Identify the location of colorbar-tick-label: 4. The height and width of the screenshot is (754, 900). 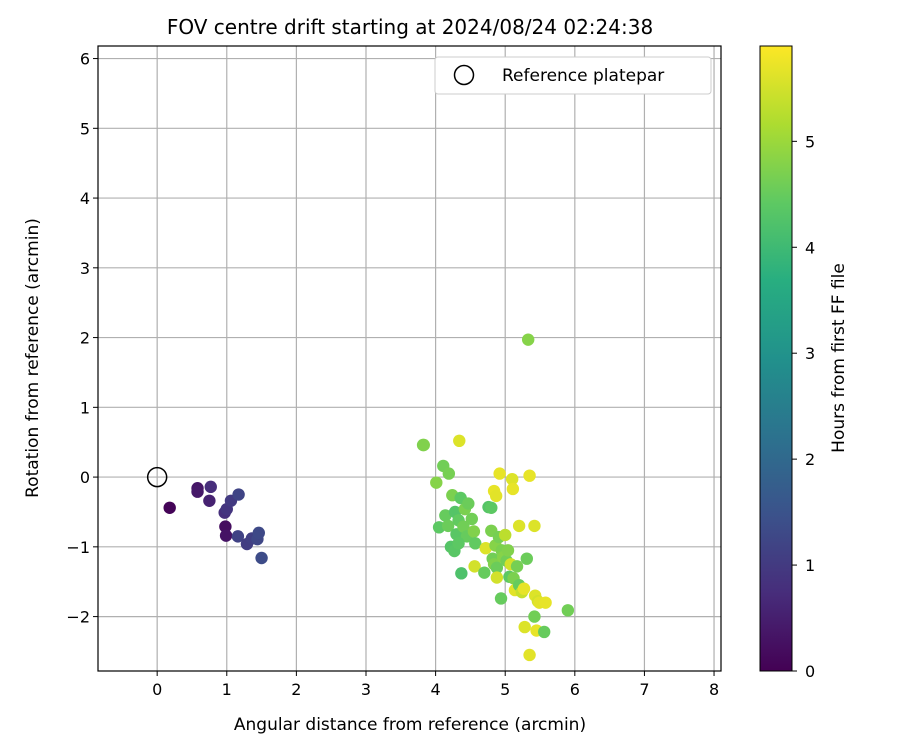
(810, 247).